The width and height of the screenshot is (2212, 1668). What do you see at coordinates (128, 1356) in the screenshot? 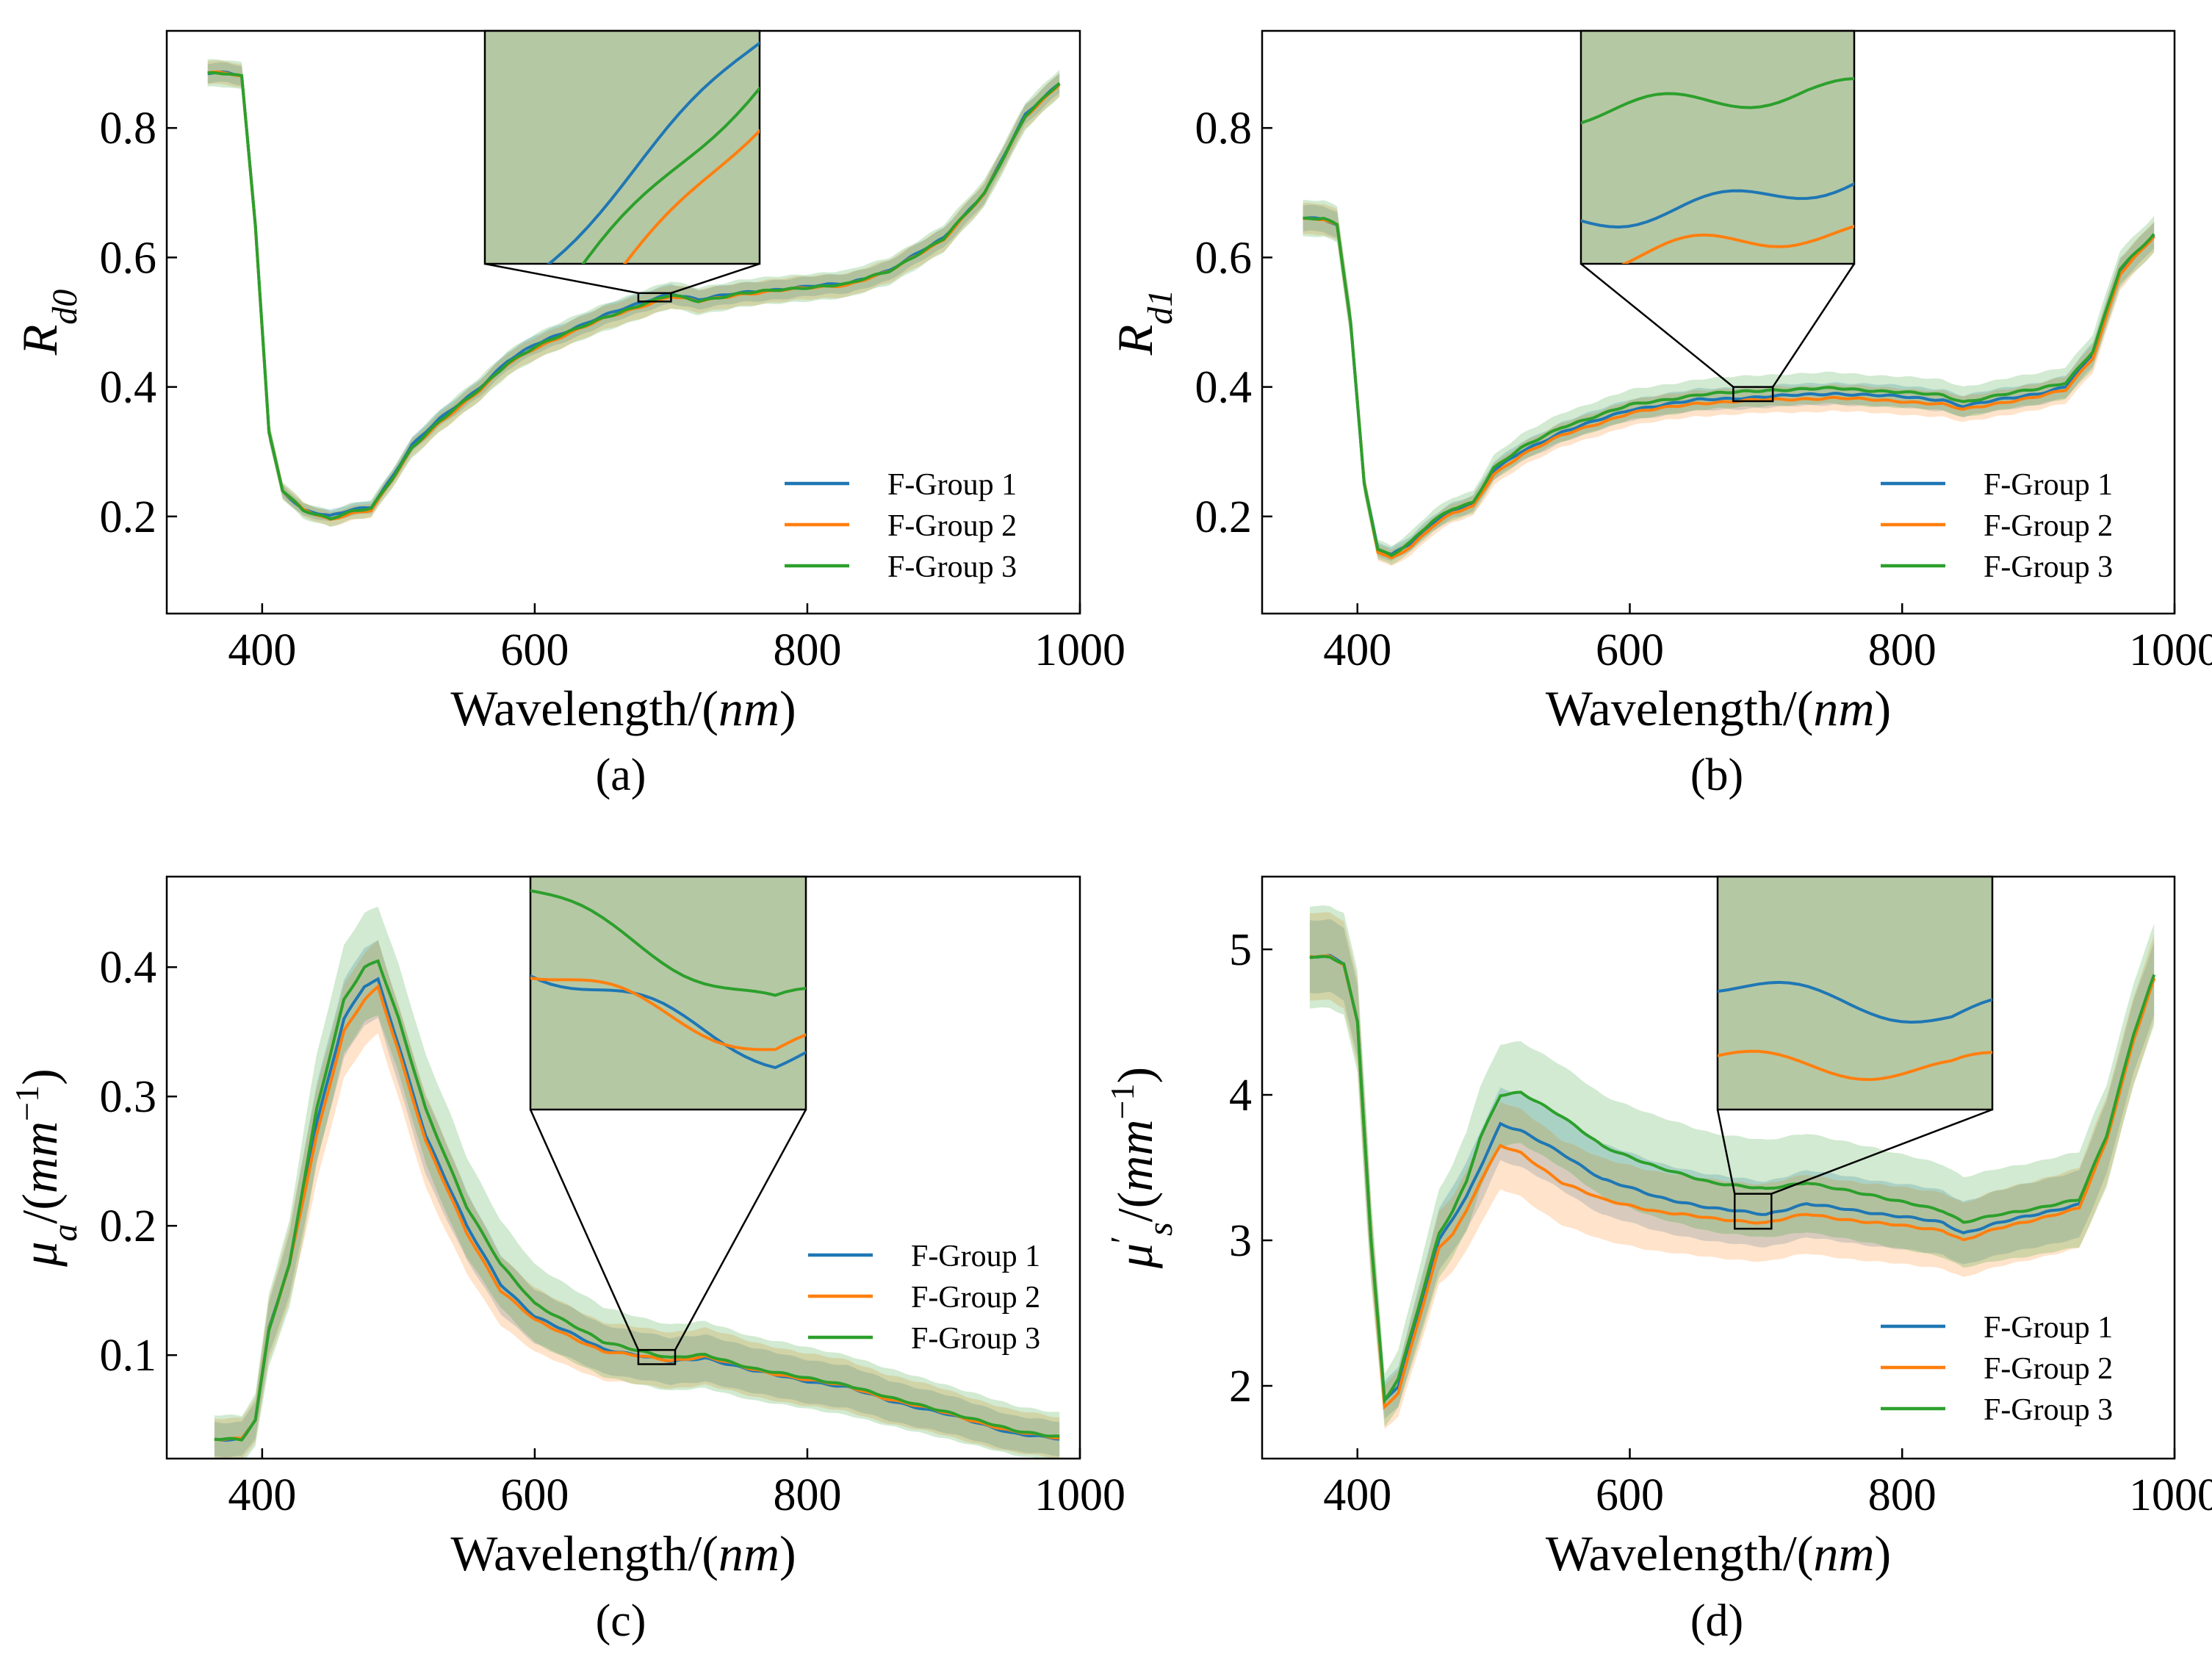
I see `y-tick-label: 0.1` at bounding box center [128, 1356].